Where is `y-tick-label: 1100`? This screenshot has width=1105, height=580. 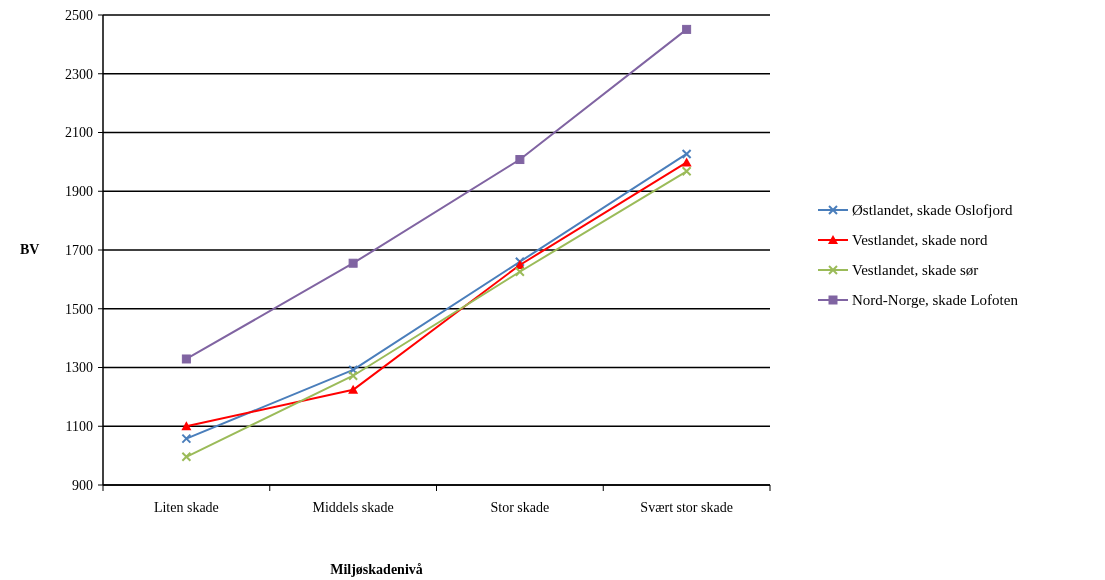 y-tick-label: 1100 is located at coordinates (79, 427).